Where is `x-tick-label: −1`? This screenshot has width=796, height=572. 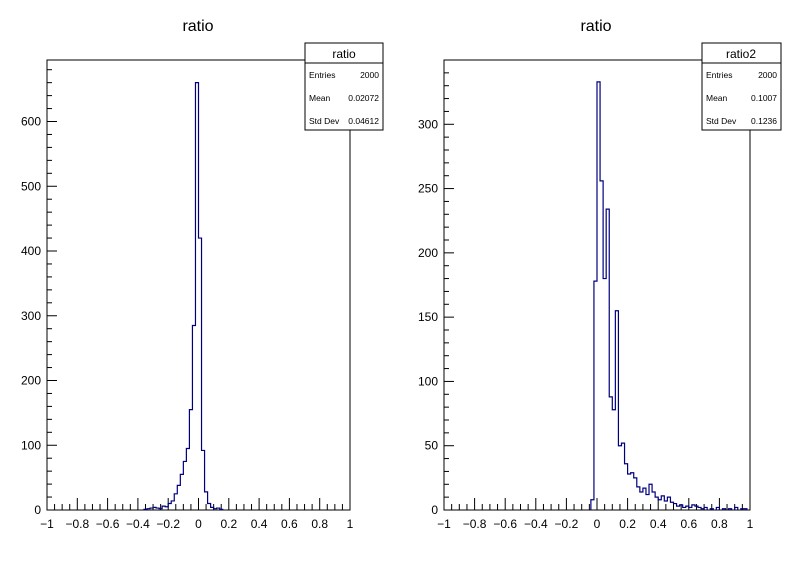
x-tick-label: −1 is located at coordinates (47, 524).